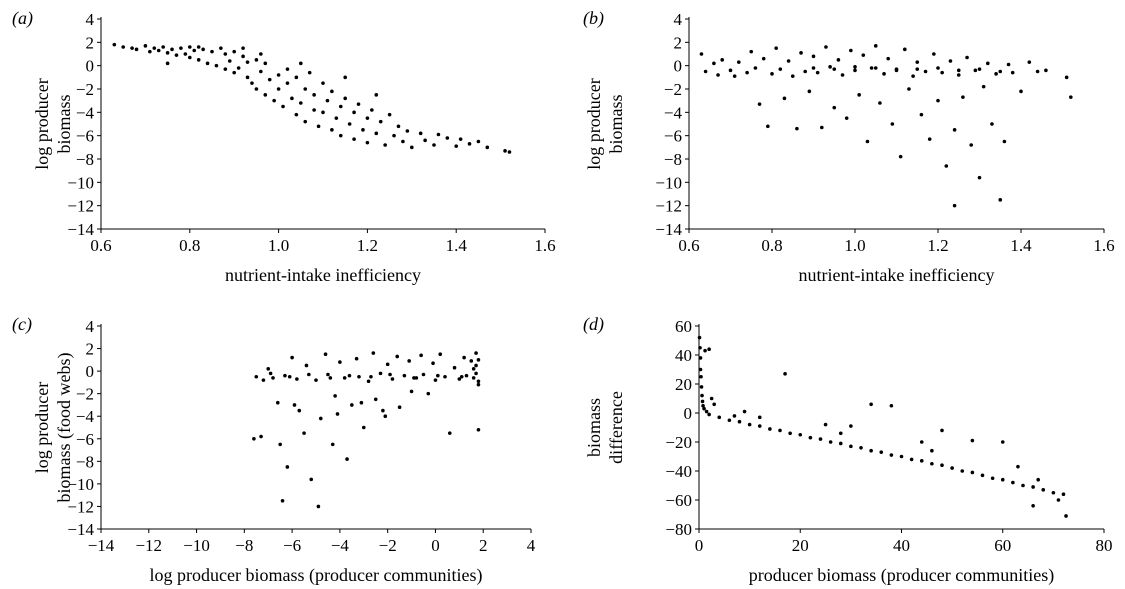  I want to click on x-tick-label: 40, so click(901, 545).